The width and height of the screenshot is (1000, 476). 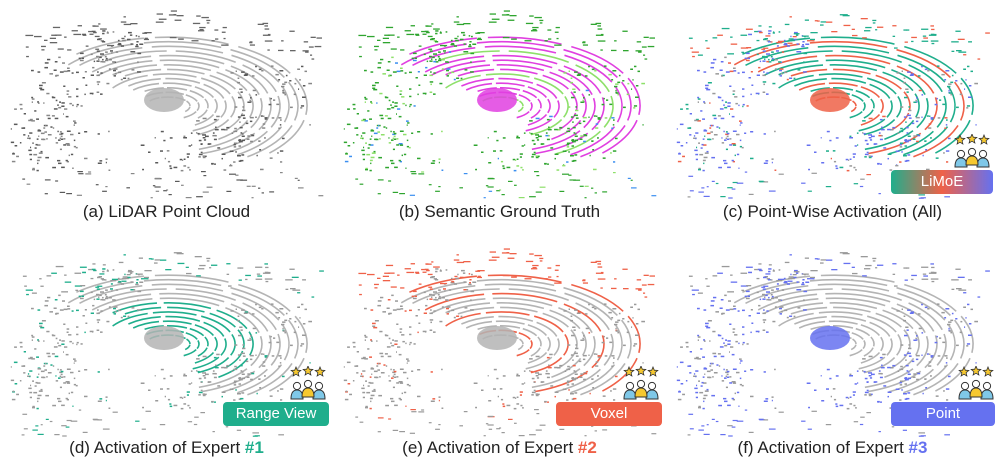 I want to click on ego-vehicle-blob, so click(x=497, y=100).